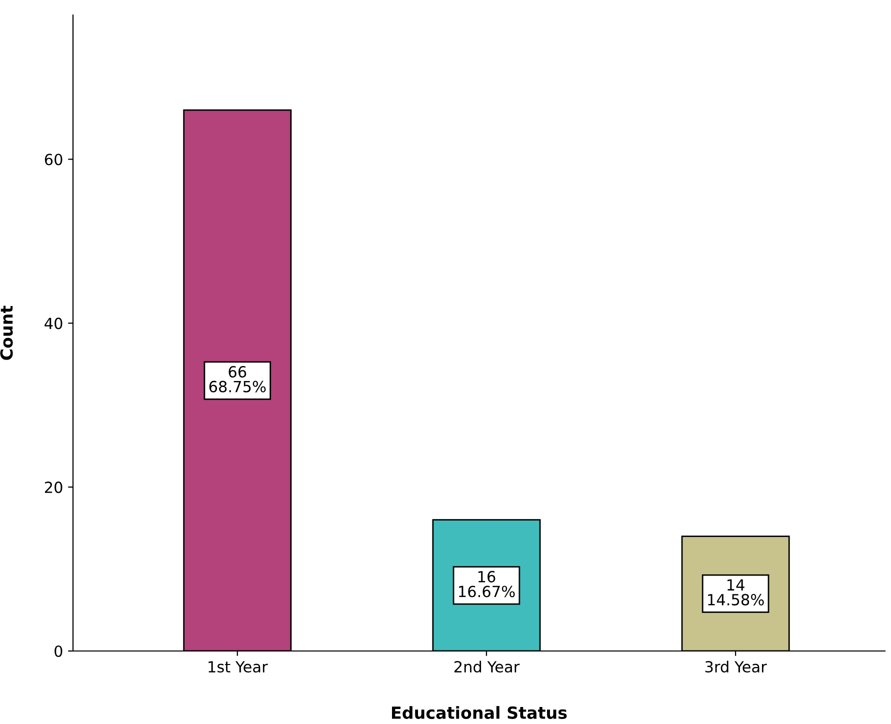  What do you see at coordinates (53, 160) in the screenshot?
I see `y-tick-label: 60` at bounding box center [53, 160].